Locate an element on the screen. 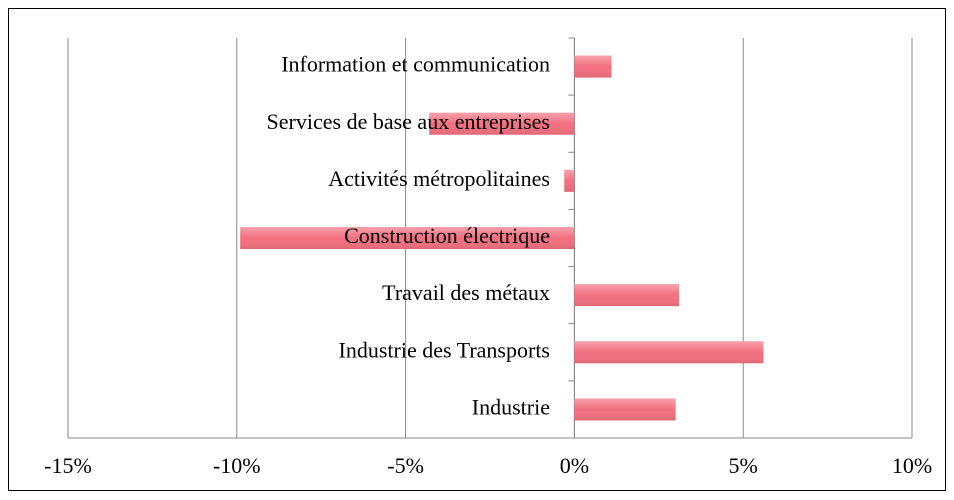 The image size is (954, 500). y-tick-label: Activités métropolitaines is located at coordinates (439, 178).